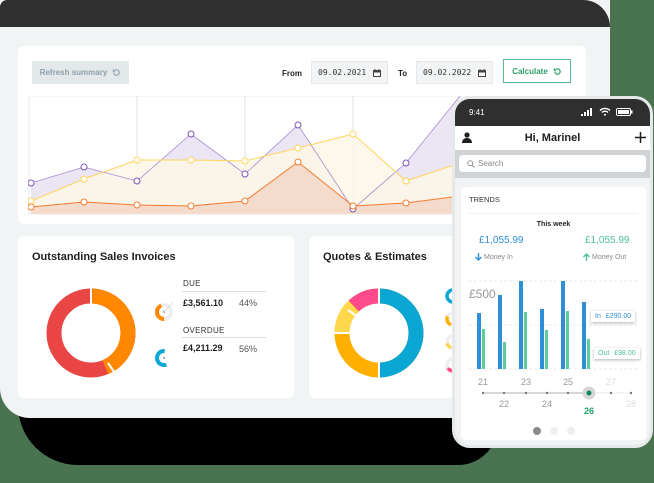  What do you see at coordinates (504, 404) in the screenshot?
I see `day-label: 22` at bounding box center [504, 404].